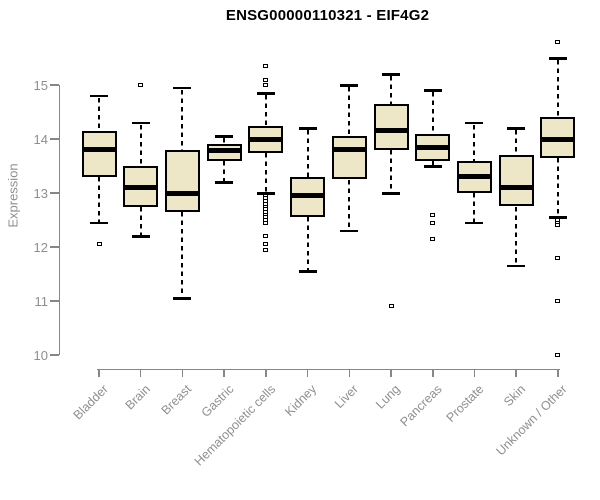  What do you see at coordinates (234, 425) in the screenshot?
I see `x-tick-label: Hematopoietic cells` at bounding box center [234, 425].